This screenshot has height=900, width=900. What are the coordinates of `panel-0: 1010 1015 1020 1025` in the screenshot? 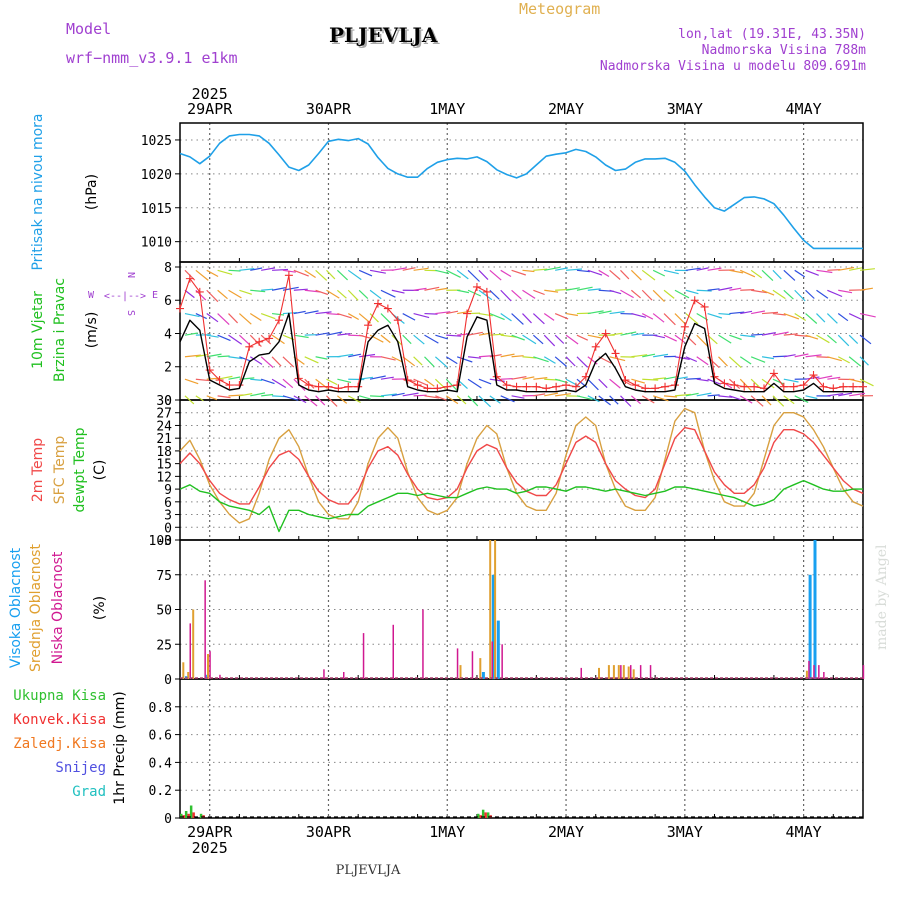 It's located at (502, 192).